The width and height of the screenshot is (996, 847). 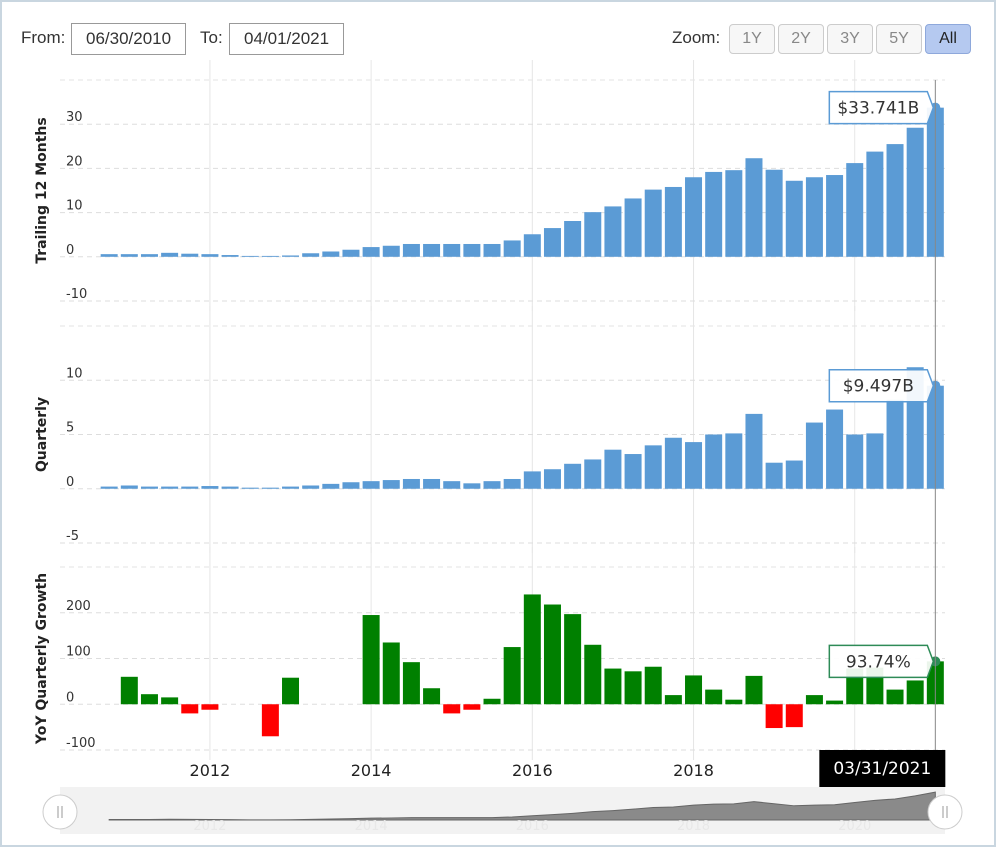 What do you see at coordinates (801, 39) in the screenshot?
I see `zoom-button: 2Y` at bounding box center [801, 39].